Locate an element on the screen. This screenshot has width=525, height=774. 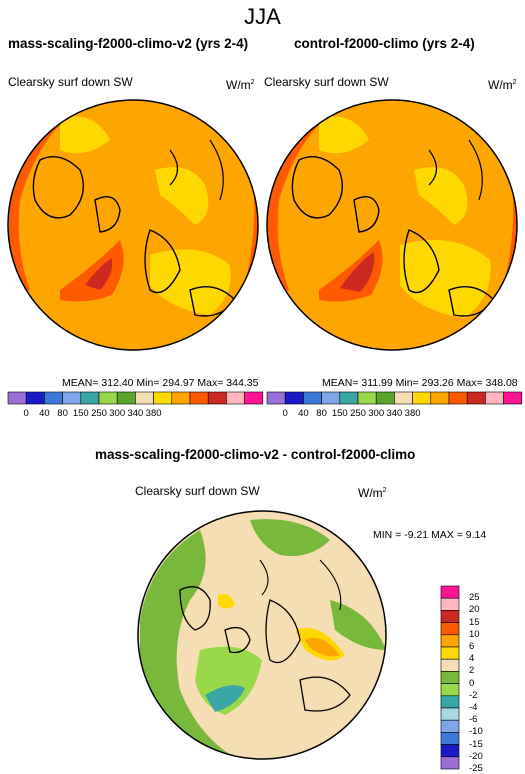
panel2-colorbar-tick-label: 250 is located at coordinates (358, 413).